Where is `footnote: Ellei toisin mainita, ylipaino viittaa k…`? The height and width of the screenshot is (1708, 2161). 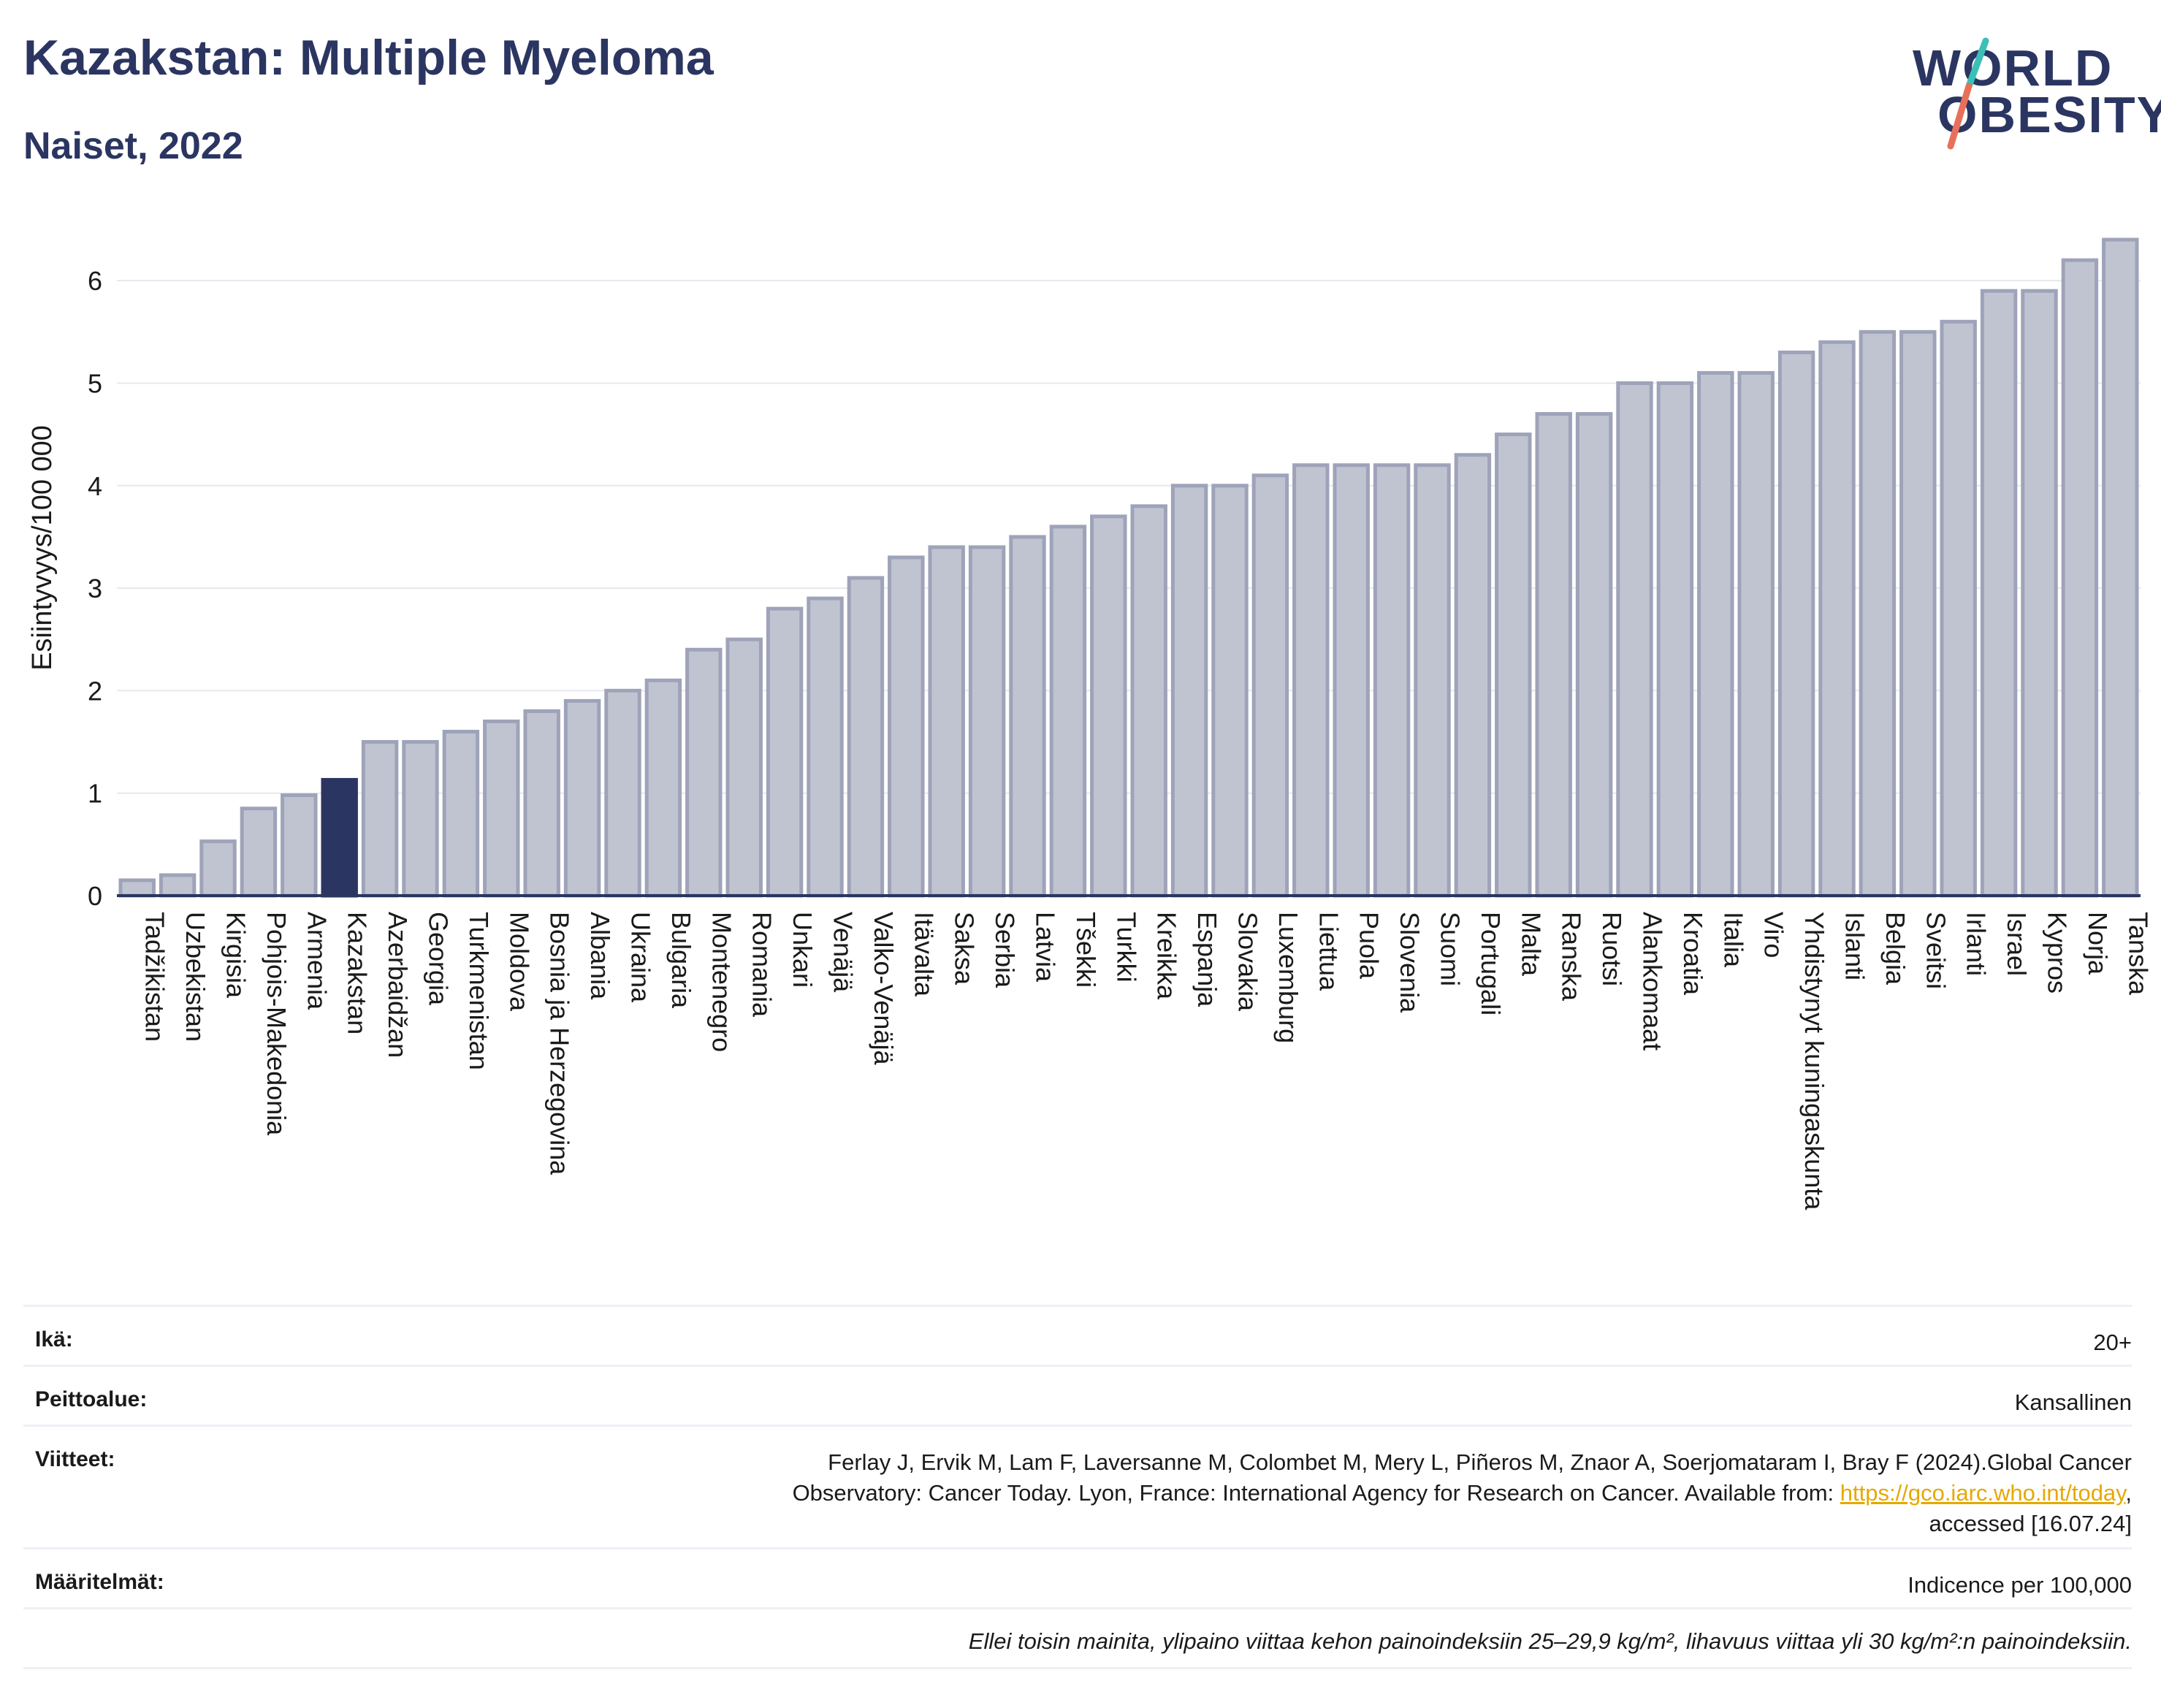 footnote: Ellei toisin mainita, ylipaino viittaa k… is located at coordinates (1550, 1641).